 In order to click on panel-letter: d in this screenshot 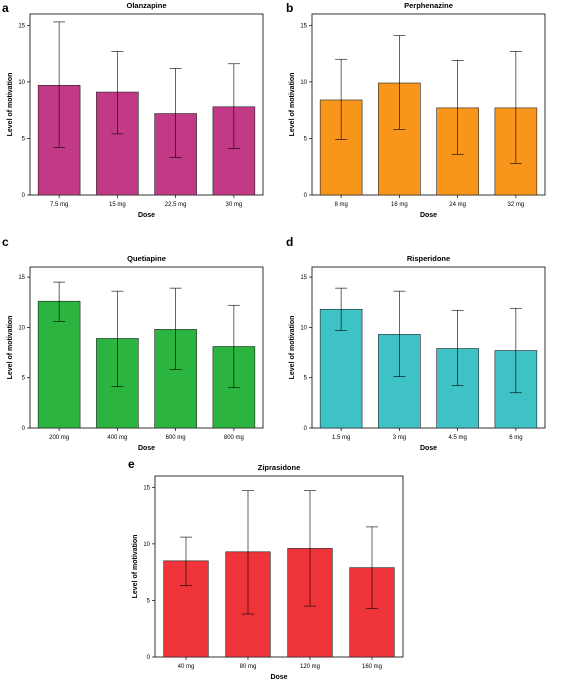, I will do `click(289, 242)`.